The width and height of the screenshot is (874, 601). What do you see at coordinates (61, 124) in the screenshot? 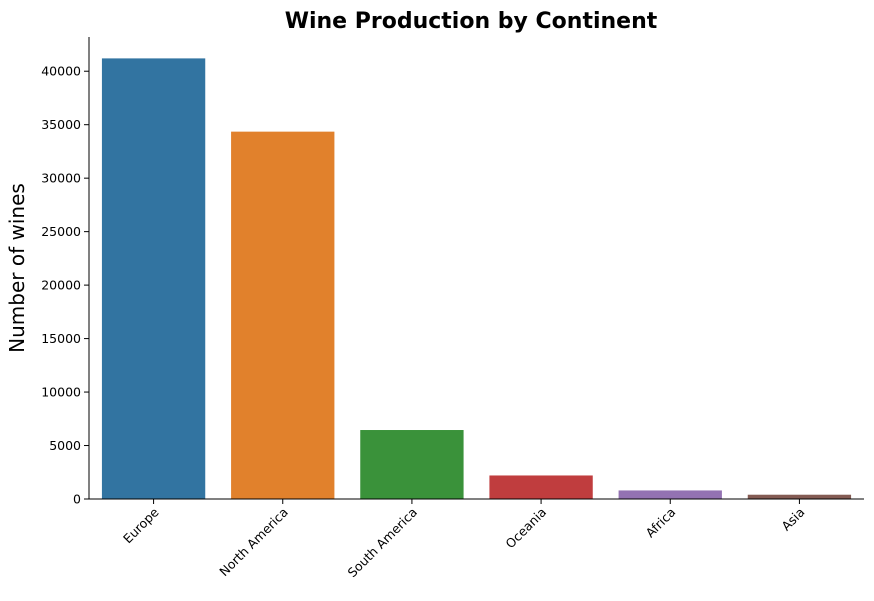
I see `y-tick-label: 35000` at bounding box center [61, 124].